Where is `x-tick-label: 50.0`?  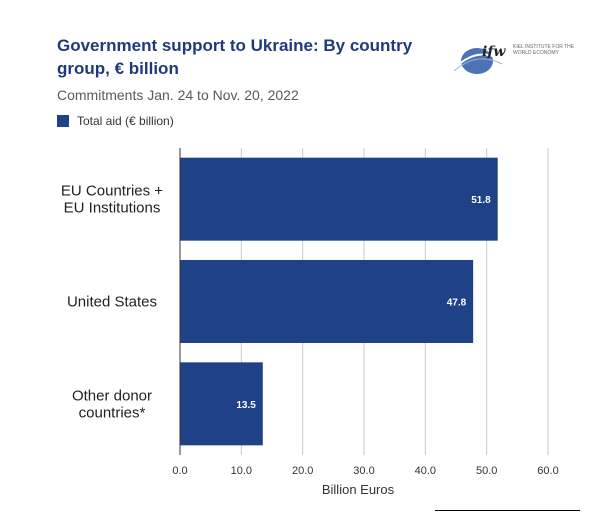
x-tick-label: 50.0 is located at coordinates (486, 471).